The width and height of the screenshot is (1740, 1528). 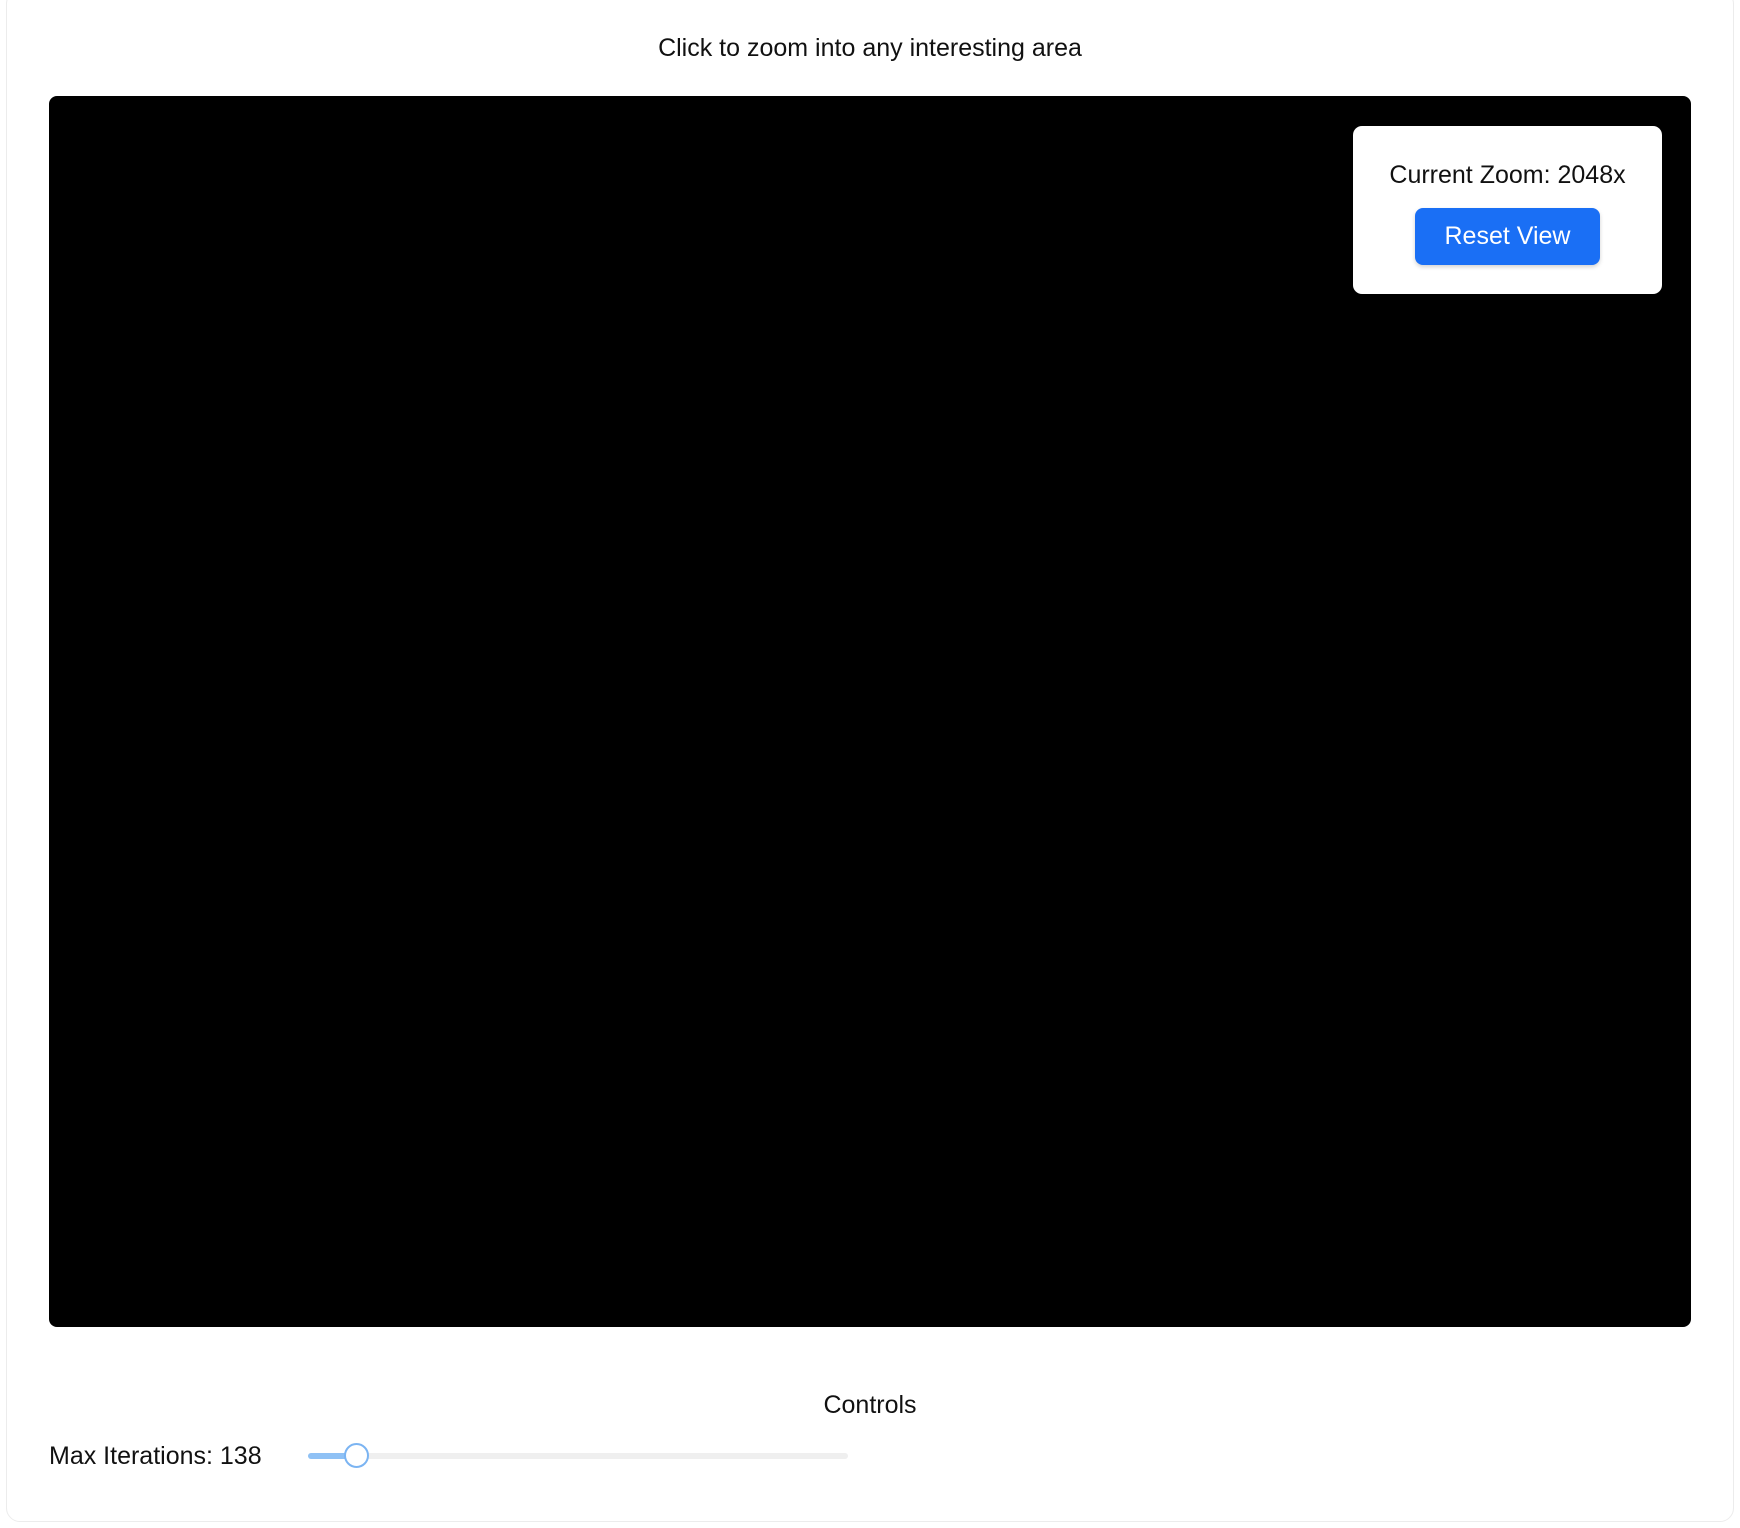 What do you see at coordinates (1507, 236) in the screenshot?
I see `reset-view-button: Reset View` at bounding box center [1507, 236].